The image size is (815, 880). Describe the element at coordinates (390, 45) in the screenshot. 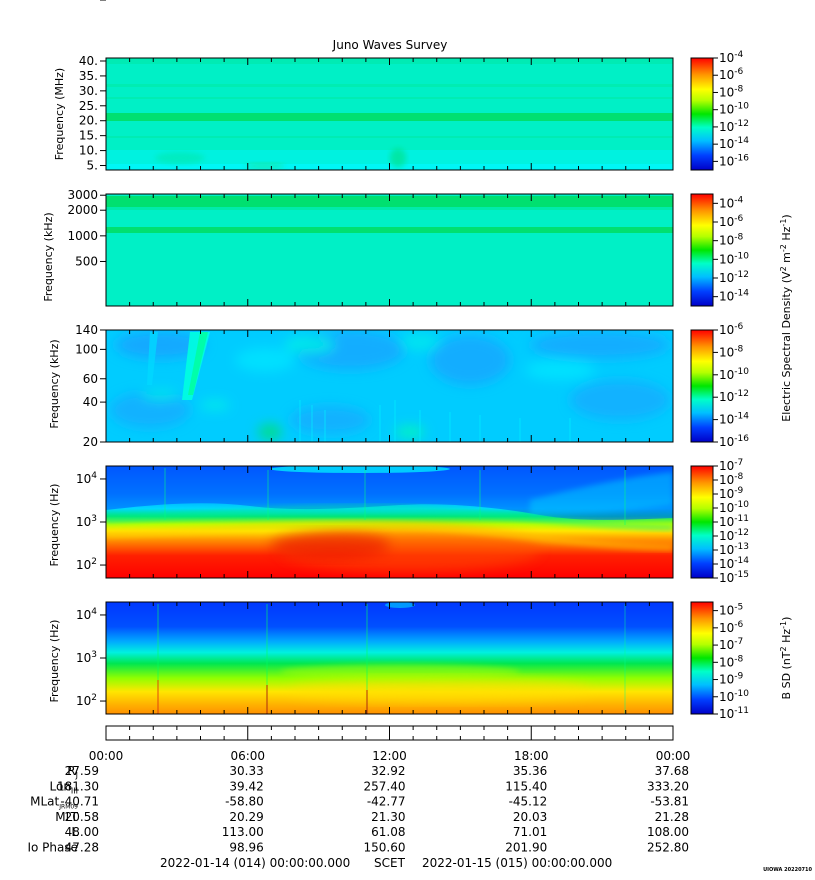

I see `chart-title: Juno Waves Survey` at that location.